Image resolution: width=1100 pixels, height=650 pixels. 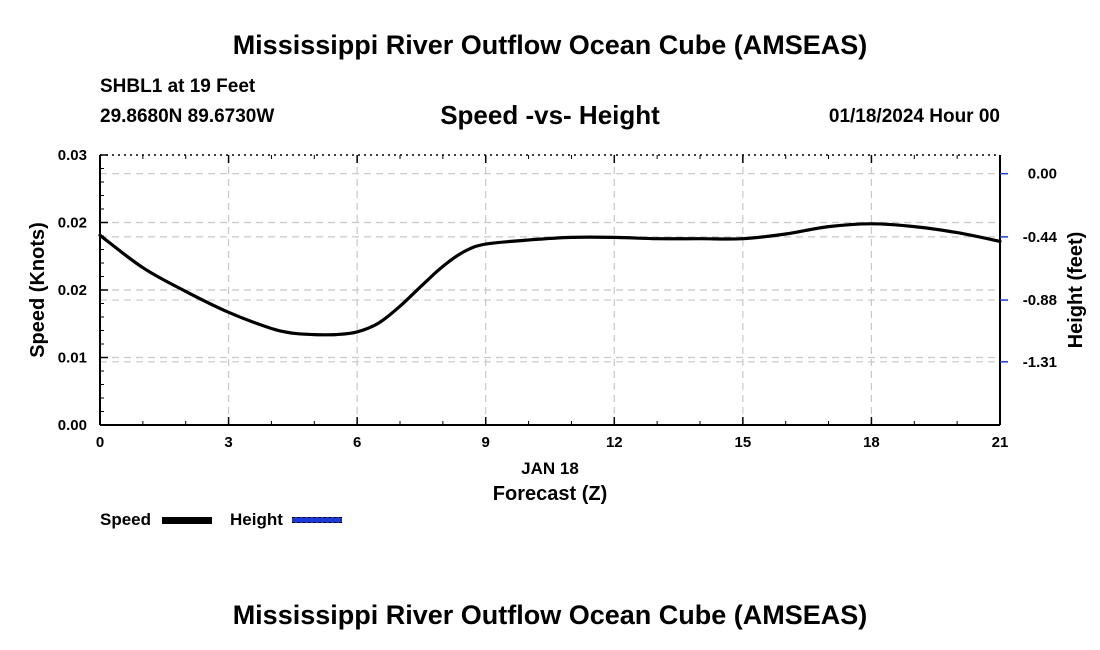 I want to click on x-axis-label: Forecast (Z), so click(x=550, y=494).